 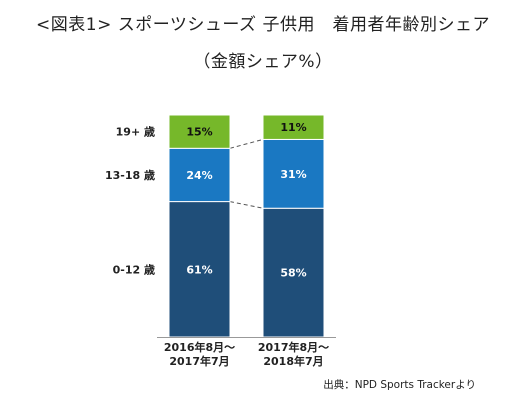 I want to click on chart-title: <図表1> スポーツシューズ 子供用 着用者年齢別シェア, so click(x=263, y=25).